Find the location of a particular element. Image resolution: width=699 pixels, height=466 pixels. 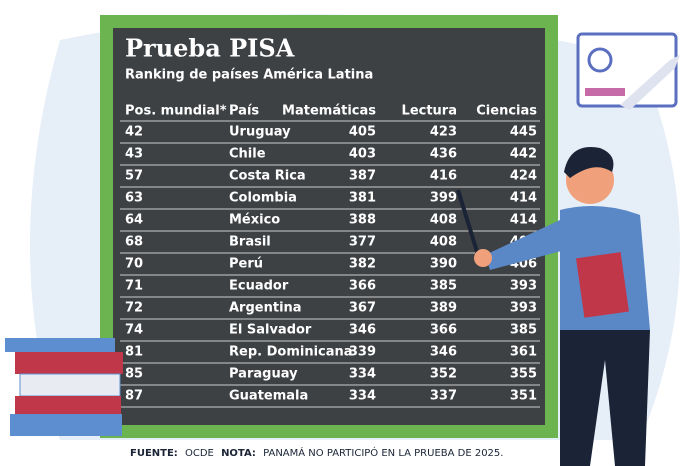

column-header: País is located at coordinates (244, 111).